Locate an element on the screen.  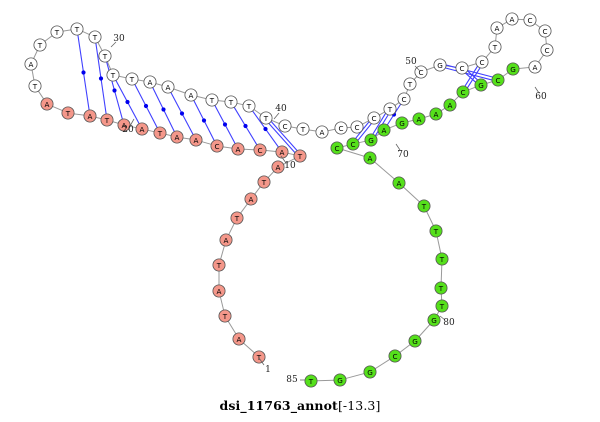
nucleotide-33: T is located at coordinates (132, 79).